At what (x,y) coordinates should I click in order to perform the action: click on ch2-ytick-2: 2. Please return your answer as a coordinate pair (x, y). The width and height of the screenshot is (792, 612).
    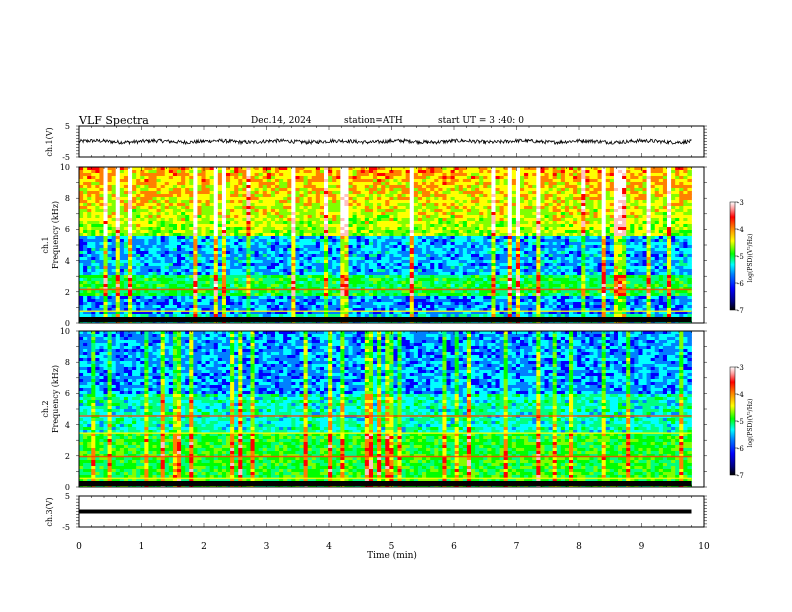
    Looking at the image, I should click on (67, 456).